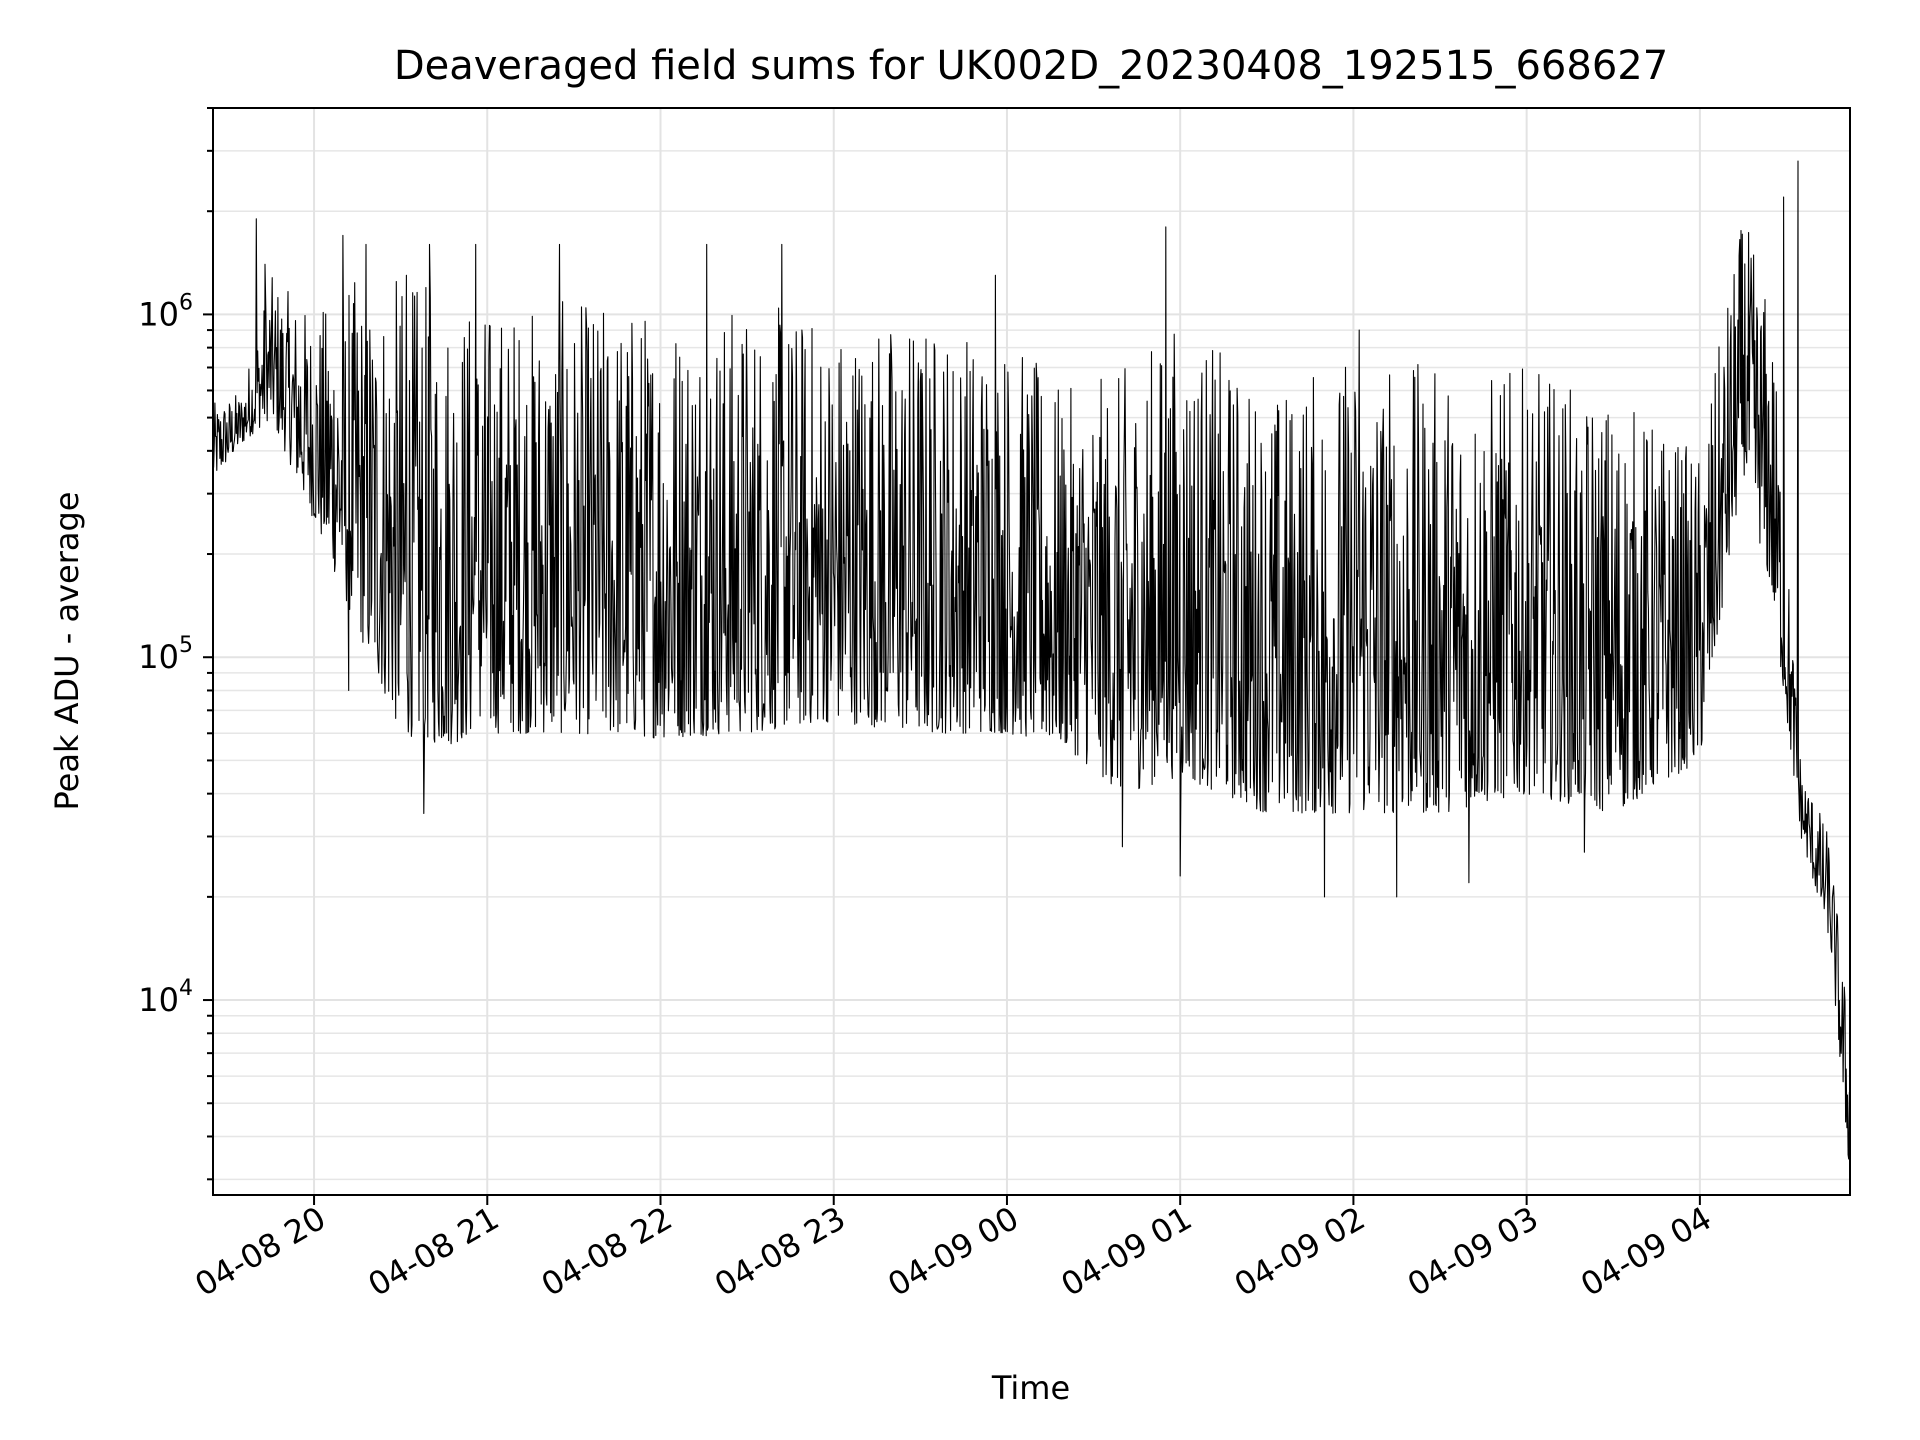 The height and width of the screenshot is (1440, 1920). I want to click on x-tick-label: 04-09 01, so click(1127, 1251).